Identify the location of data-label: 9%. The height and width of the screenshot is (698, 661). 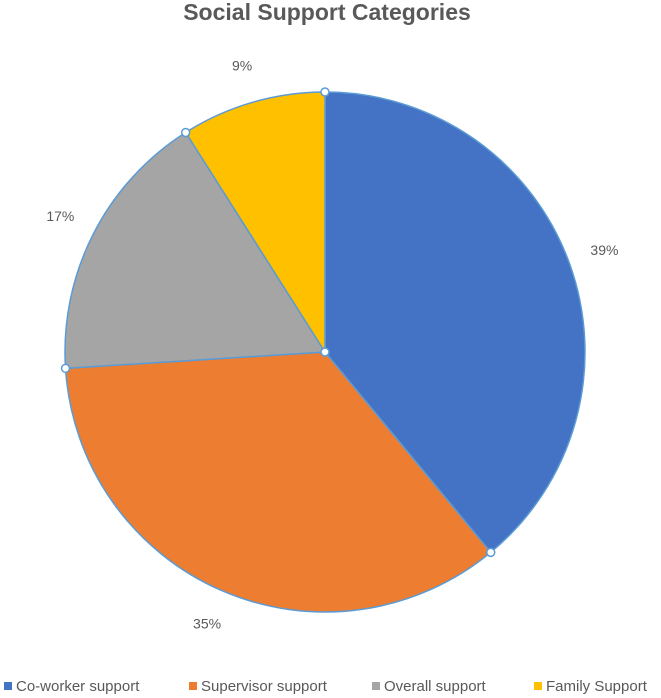
(242, 65).